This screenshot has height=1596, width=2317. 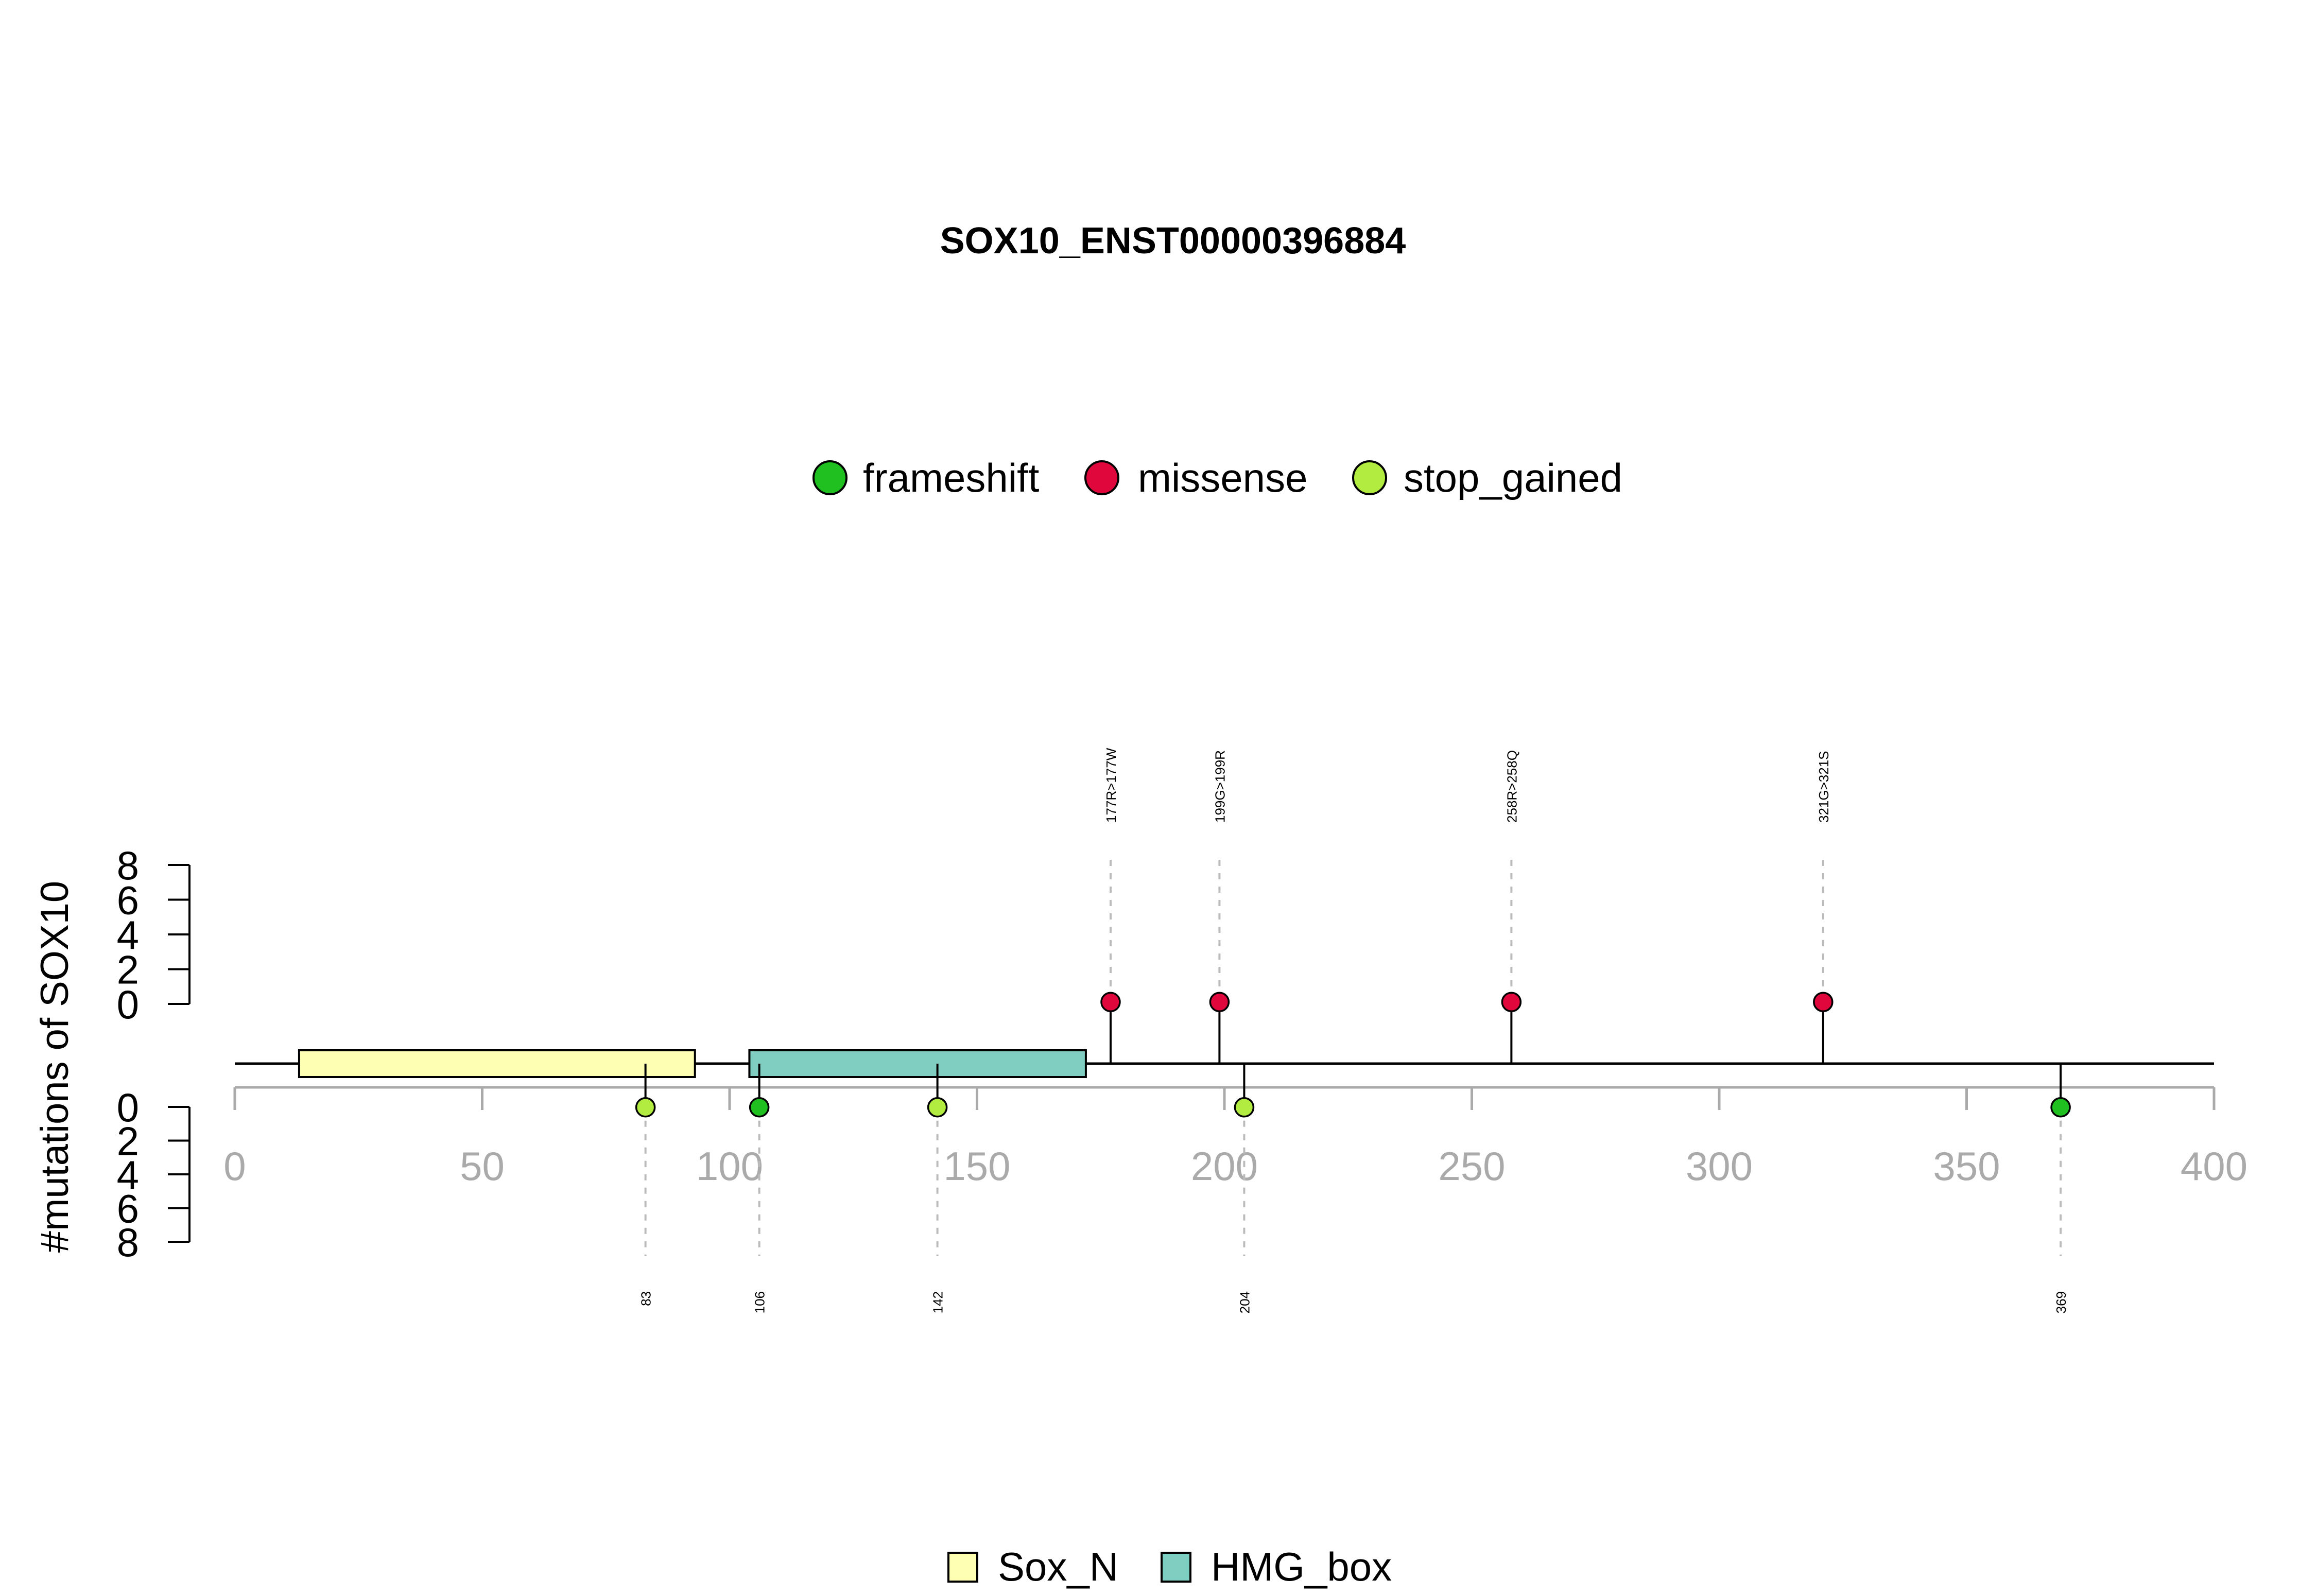 What do you see at coordinates (1467, 906) in the screenshot?
I see `mutations-above: 177R>177W 199G>199R 258R>258Q 321G>321S` at bounding box center [1467, 906].